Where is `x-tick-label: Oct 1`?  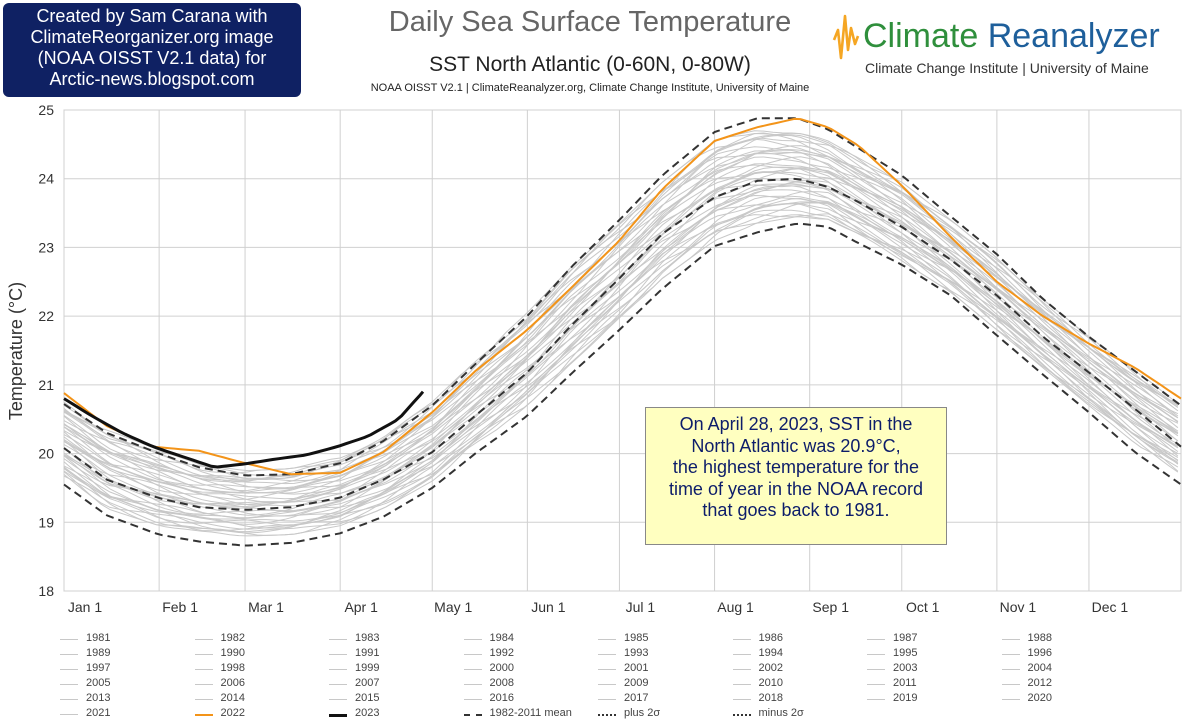 x-tick-label: Oct 1 is located at coordinates (923, 607).